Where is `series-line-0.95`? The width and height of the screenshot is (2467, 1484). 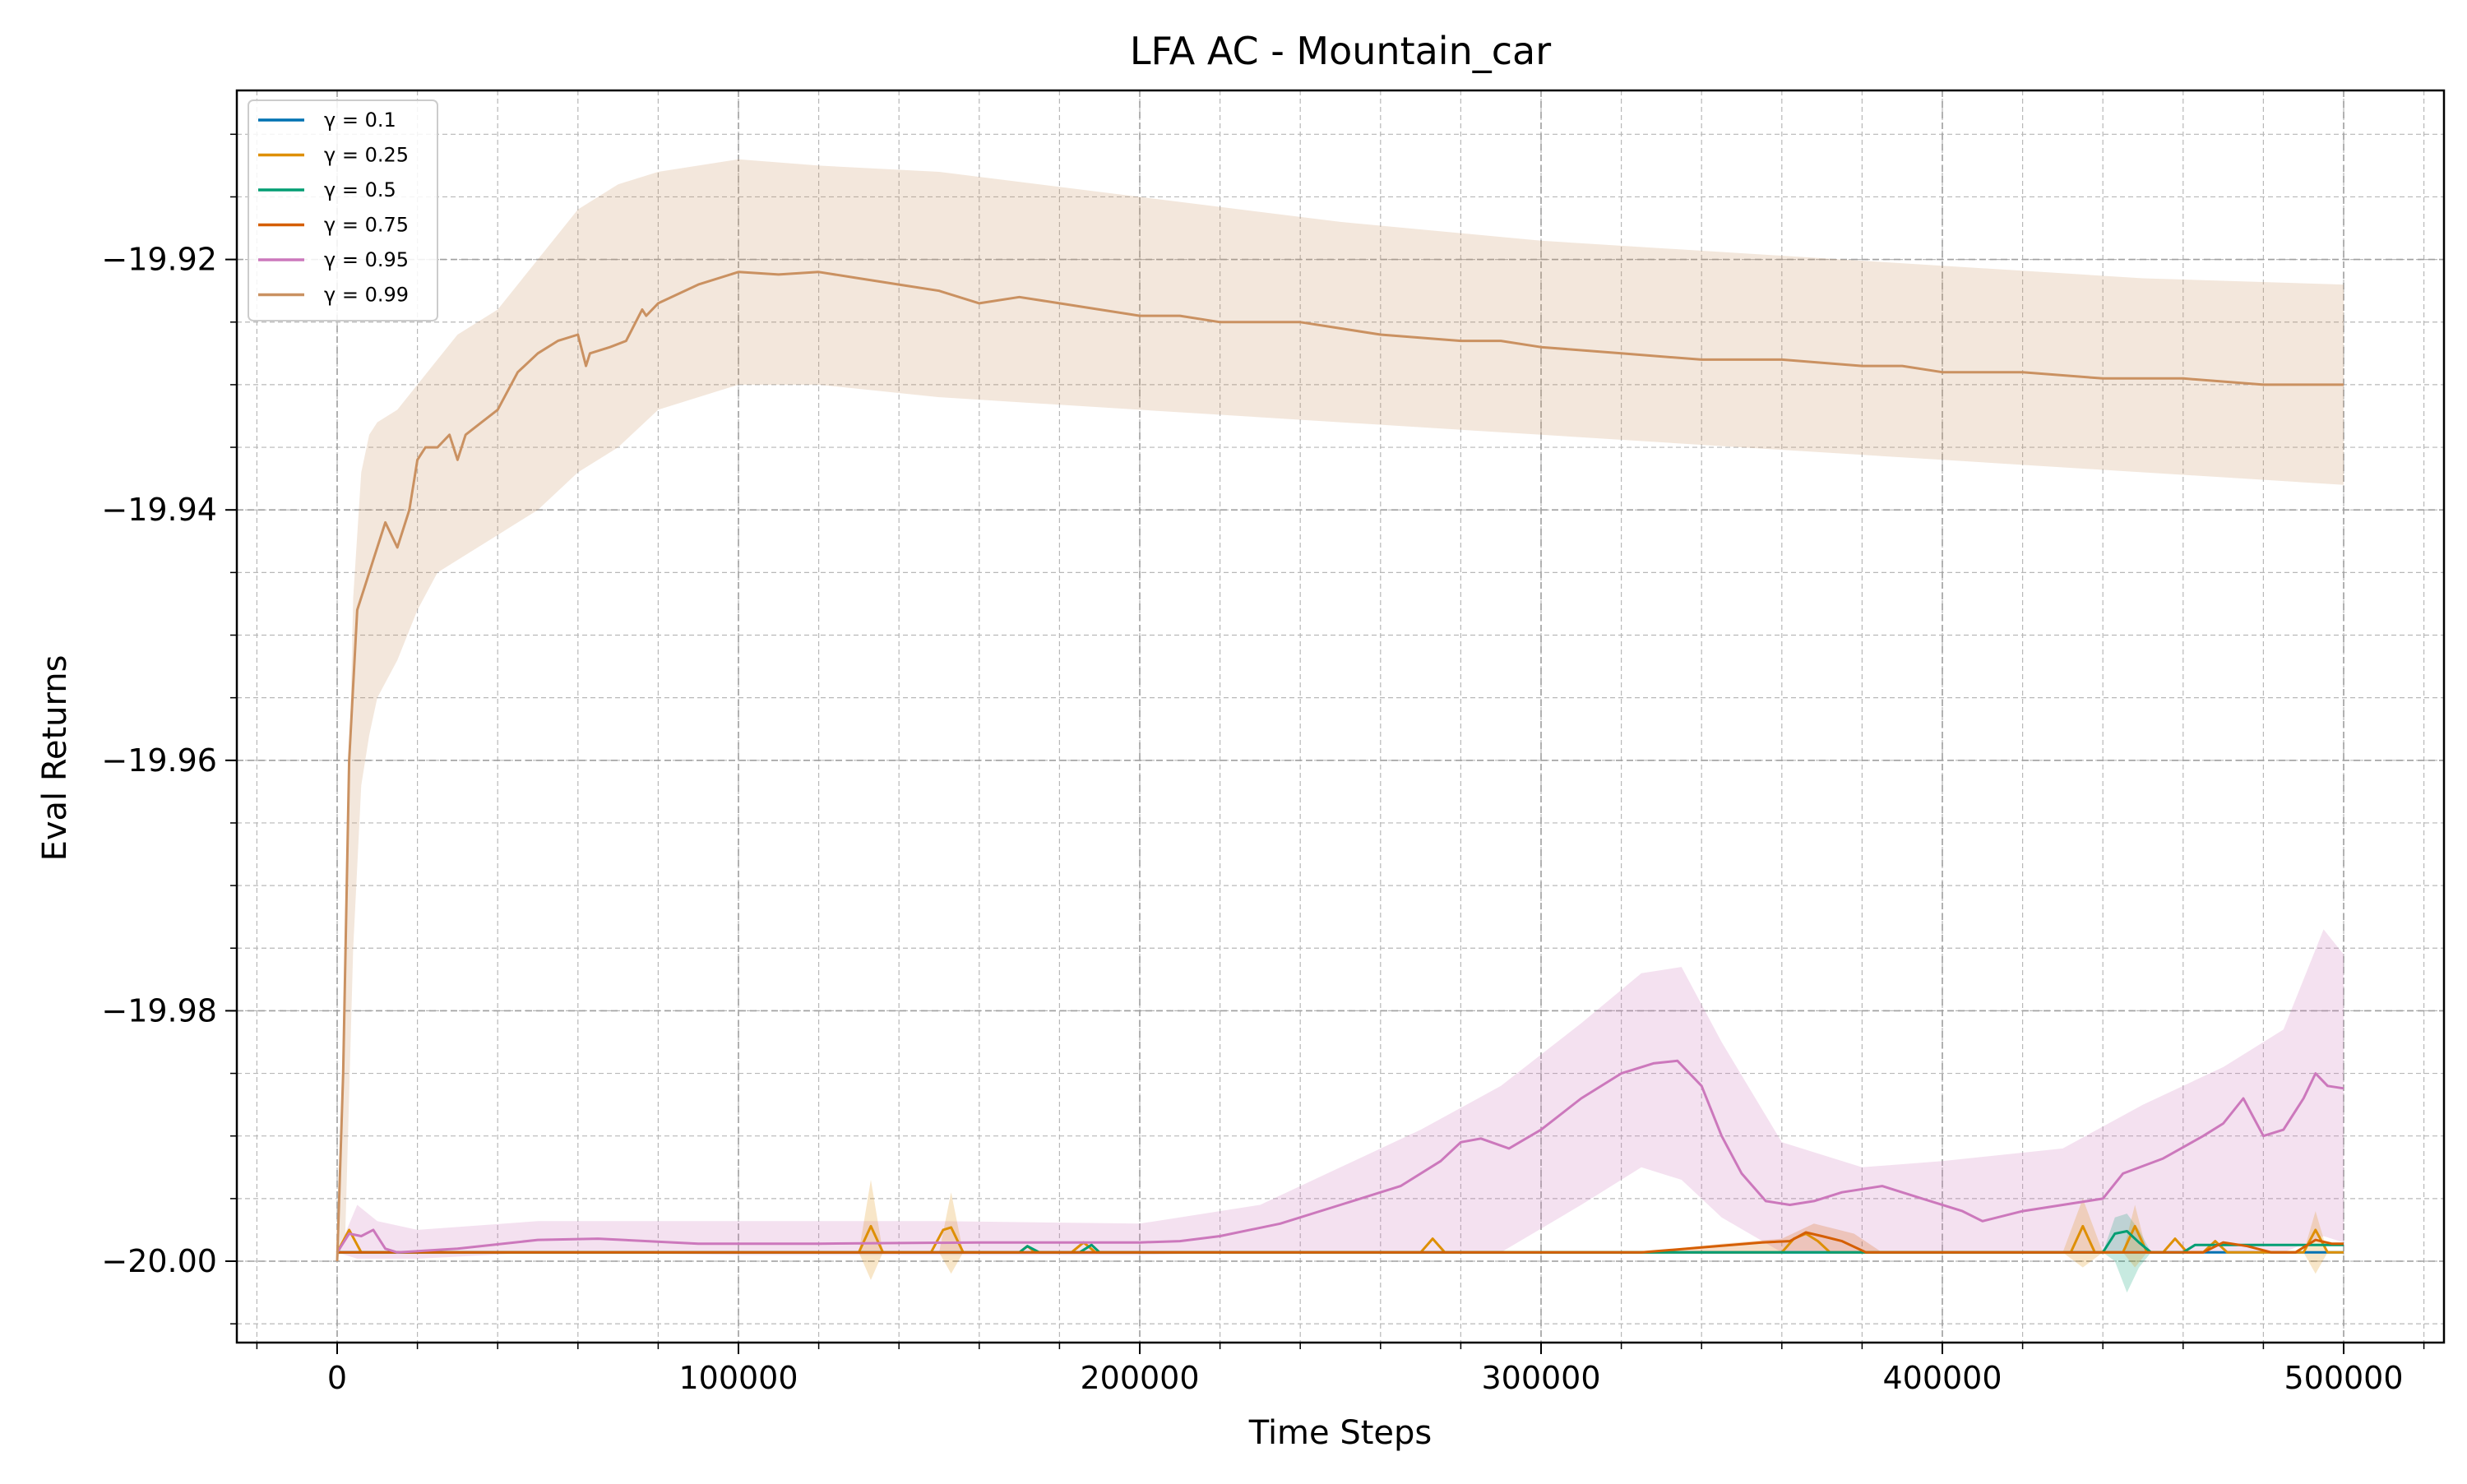
series-line-0.95 is located at coordinates (1340, 1156).